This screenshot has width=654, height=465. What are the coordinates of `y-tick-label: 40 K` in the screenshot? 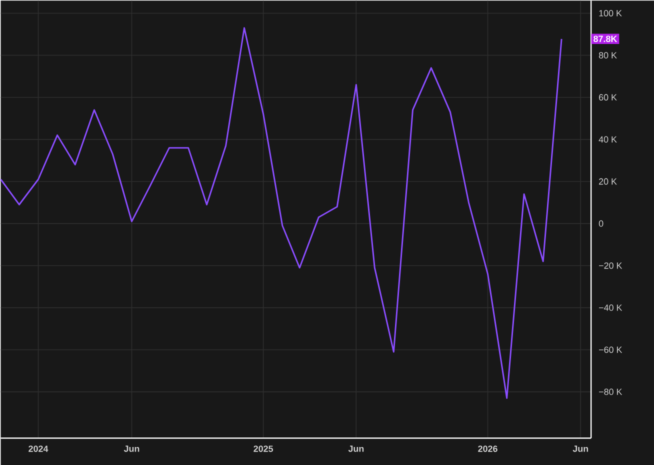 It's located at (607, 139).